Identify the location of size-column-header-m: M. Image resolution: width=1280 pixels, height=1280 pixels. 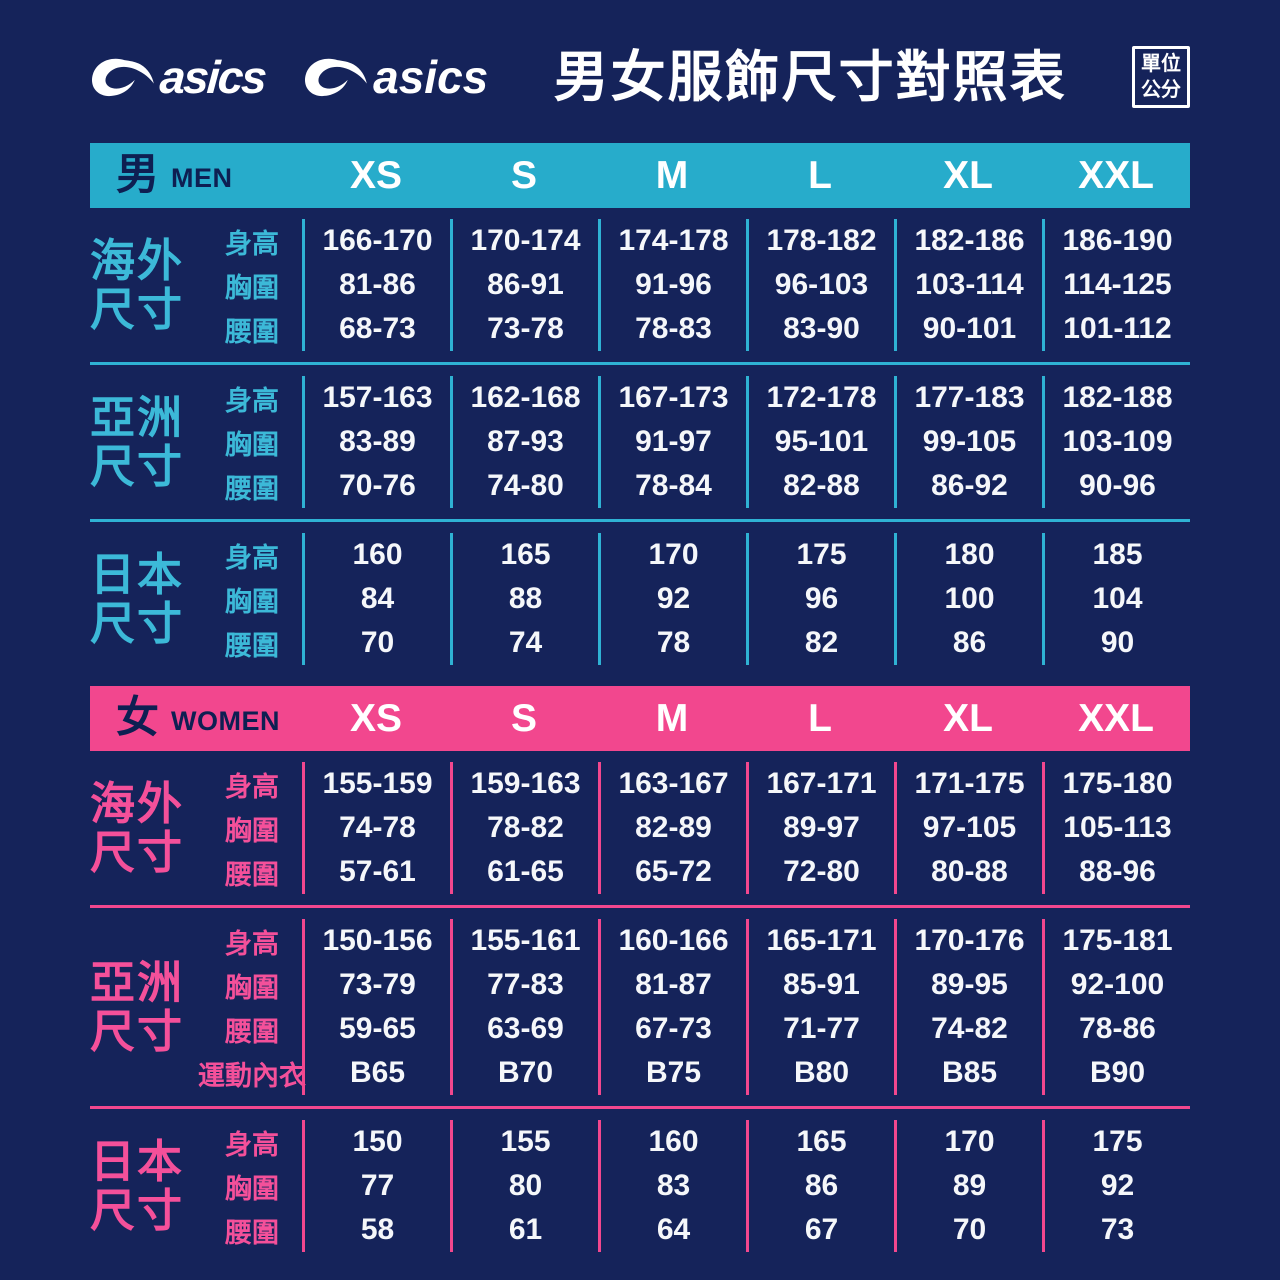
(672, 718).